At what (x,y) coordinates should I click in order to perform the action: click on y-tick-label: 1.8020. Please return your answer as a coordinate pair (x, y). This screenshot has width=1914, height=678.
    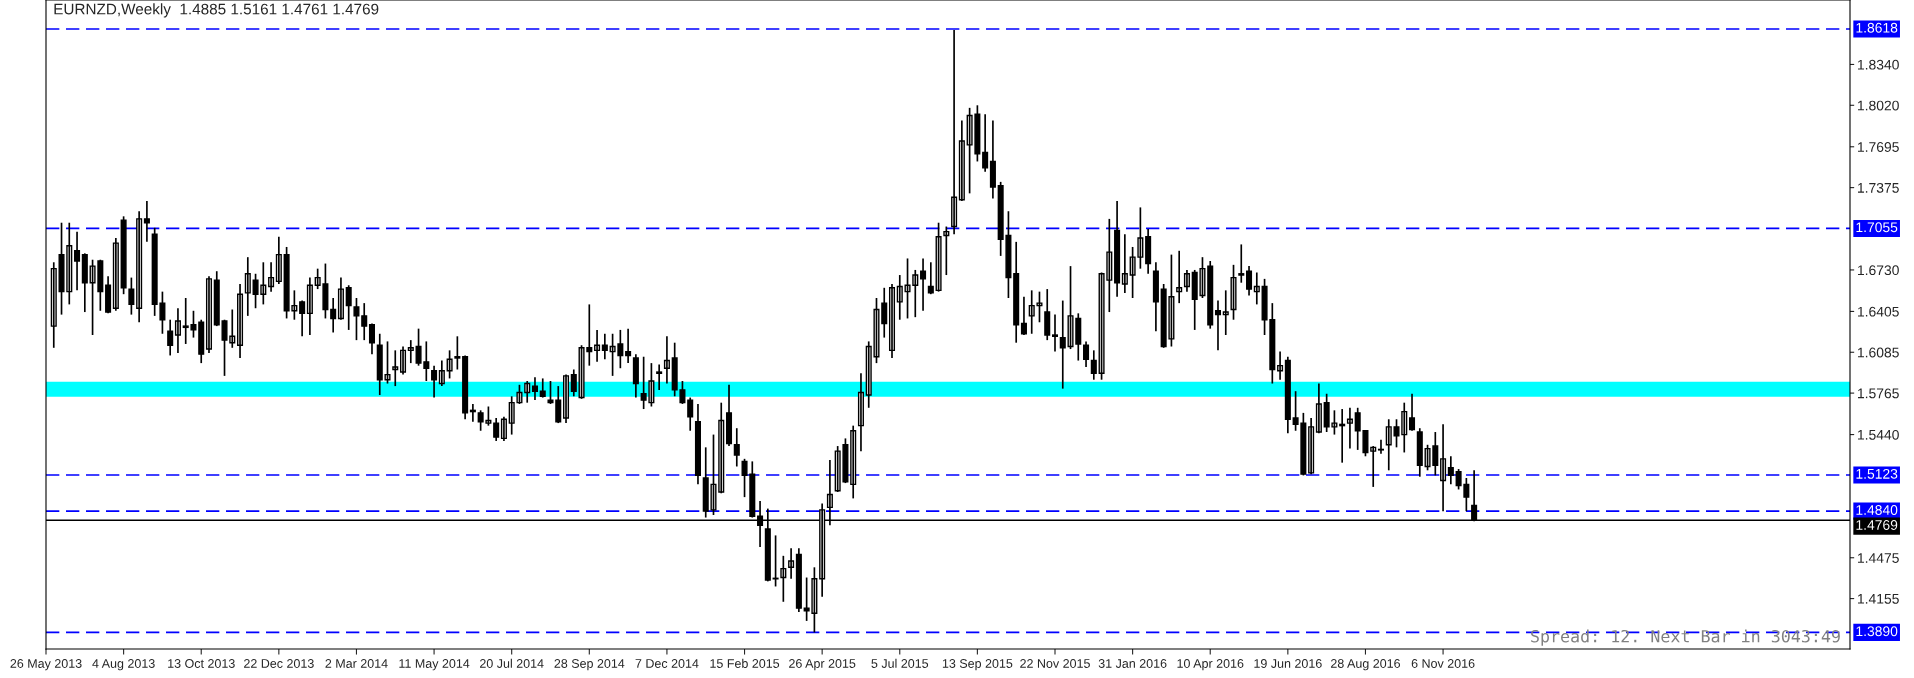
    Looking at the image, I should click on (1878, 105).